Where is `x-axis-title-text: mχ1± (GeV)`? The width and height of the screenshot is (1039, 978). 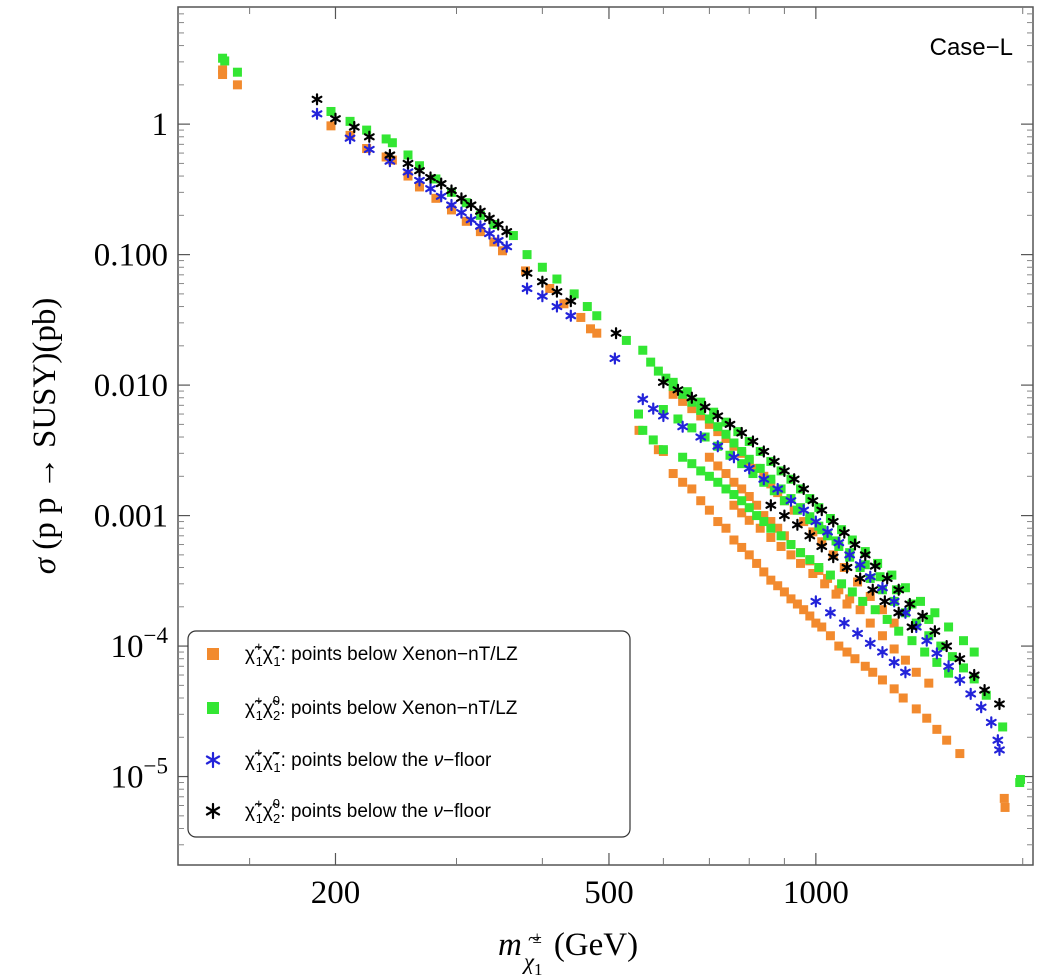 x-axis-title-text: mχ1± (GeV) is located at coordinates (568, 952).